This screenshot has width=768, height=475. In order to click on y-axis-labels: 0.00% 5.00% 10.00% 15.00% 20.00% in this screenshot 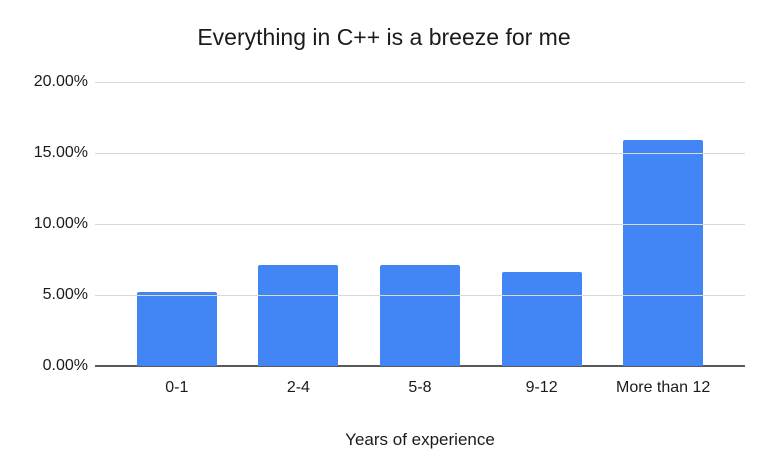, I will do `click(44, 223)`.